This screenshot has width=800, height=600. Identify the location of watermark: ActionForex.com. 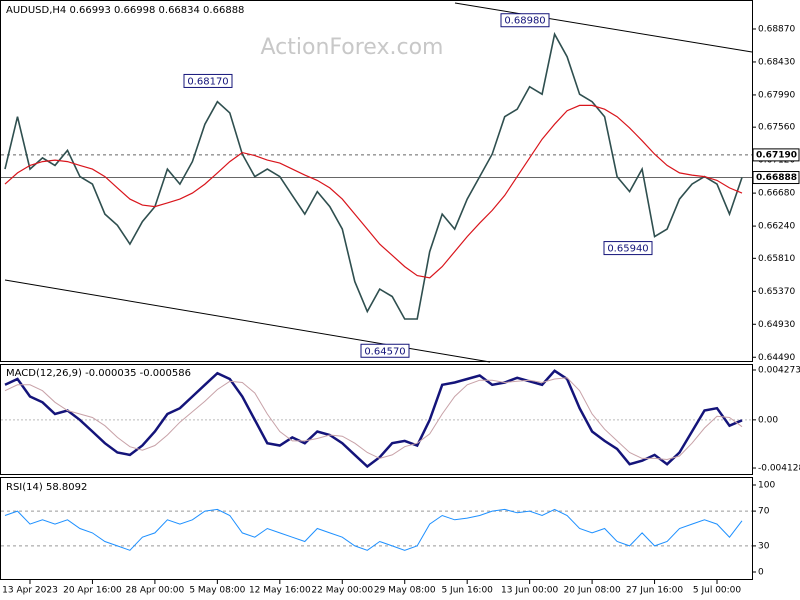
(352, 47).